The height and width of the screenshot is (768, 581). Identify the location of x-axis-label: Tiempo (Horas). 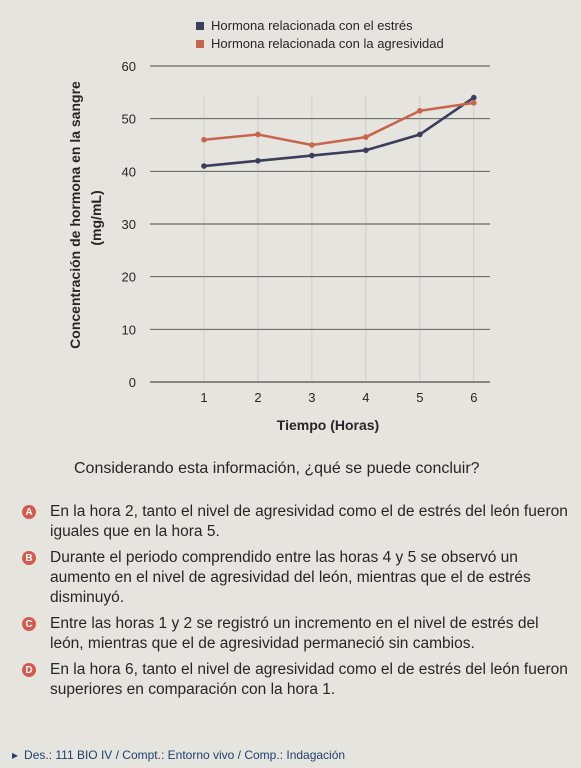
(328, 425).